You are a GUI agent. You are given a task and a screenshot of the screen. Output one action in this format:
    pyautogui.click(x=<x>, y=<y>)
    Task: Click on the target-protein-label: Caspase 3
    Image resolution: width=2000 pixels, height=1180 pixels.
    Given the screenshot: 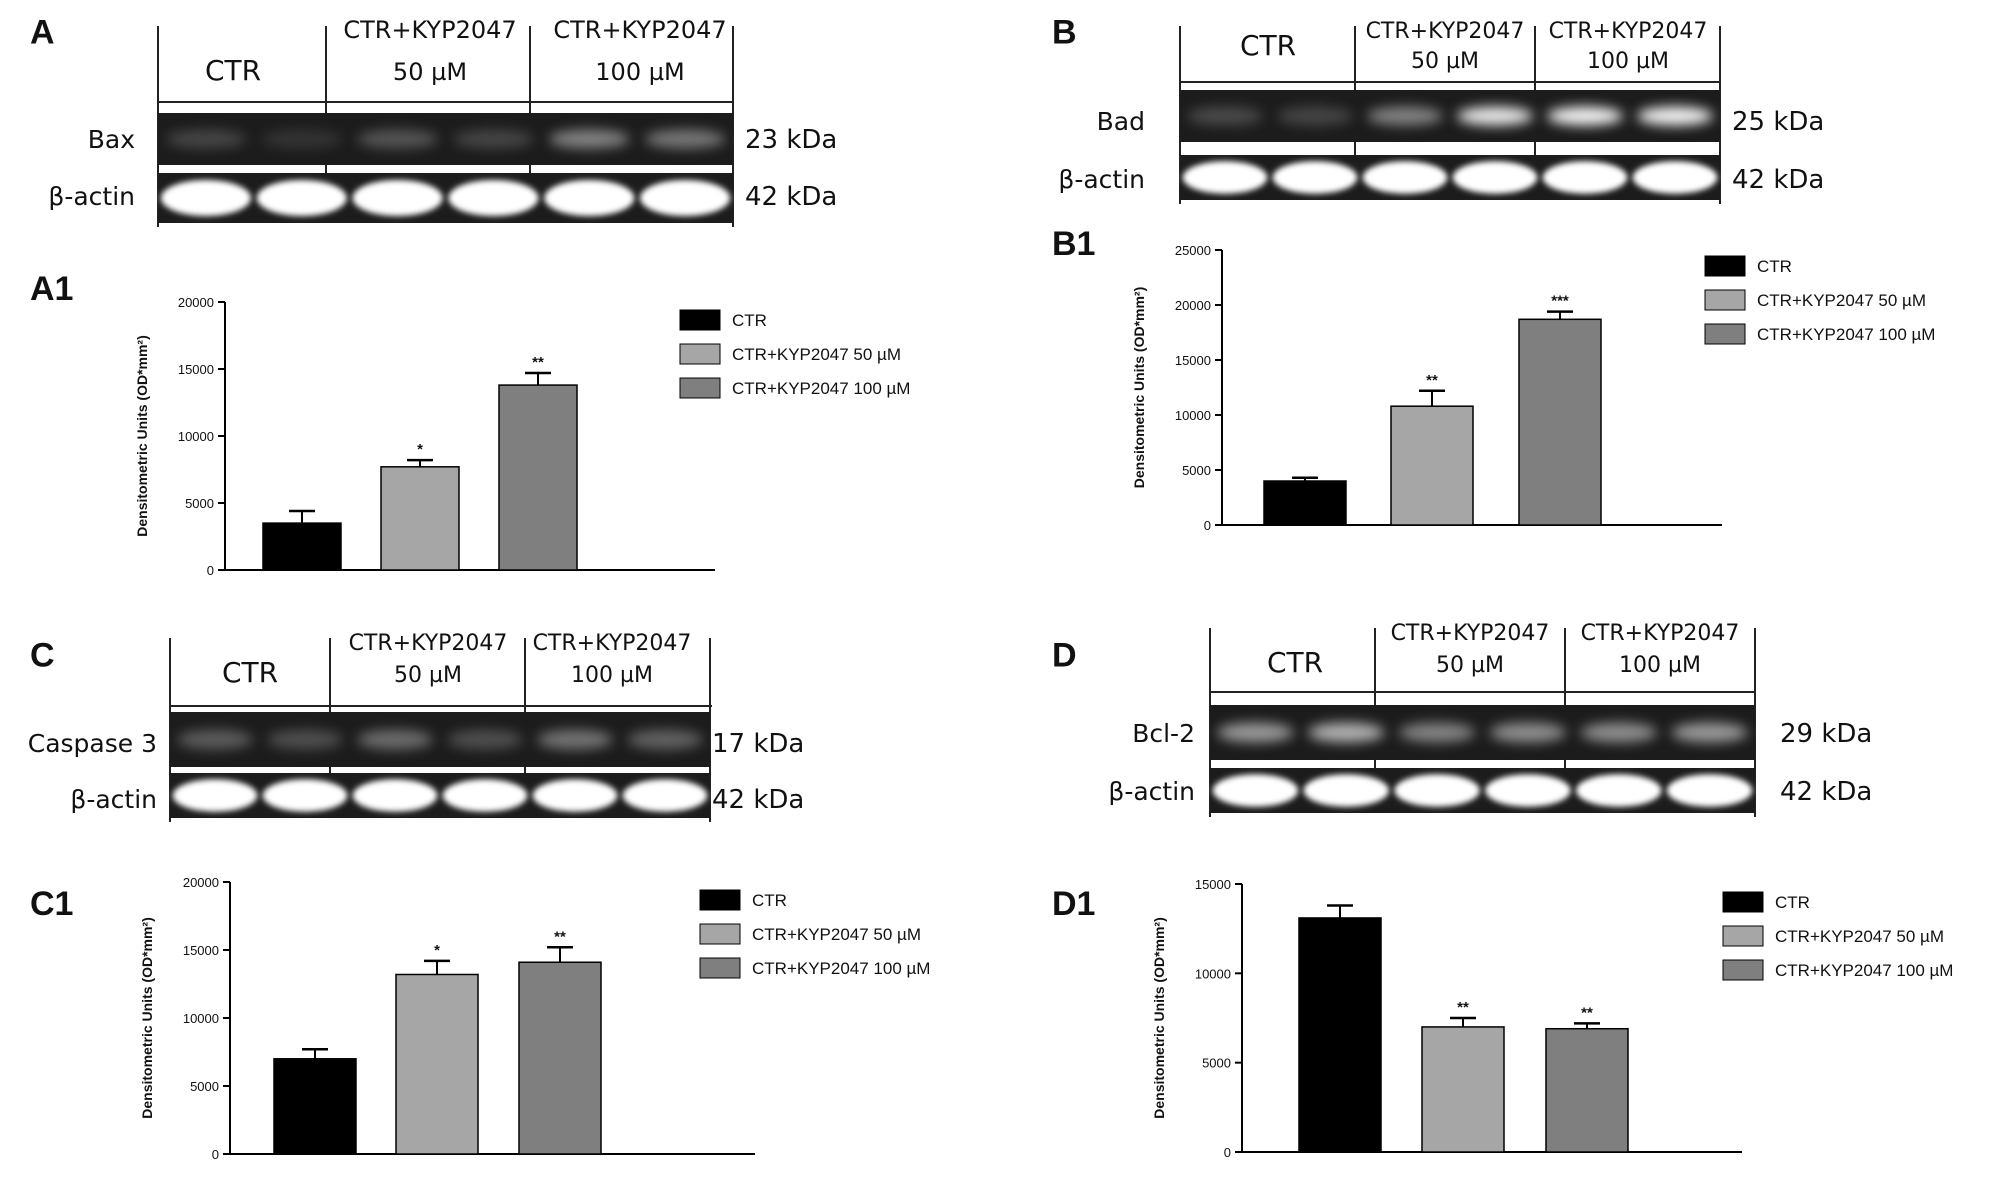 What is the action you would take?
    pyautogui.click(x=92, y=743)
    